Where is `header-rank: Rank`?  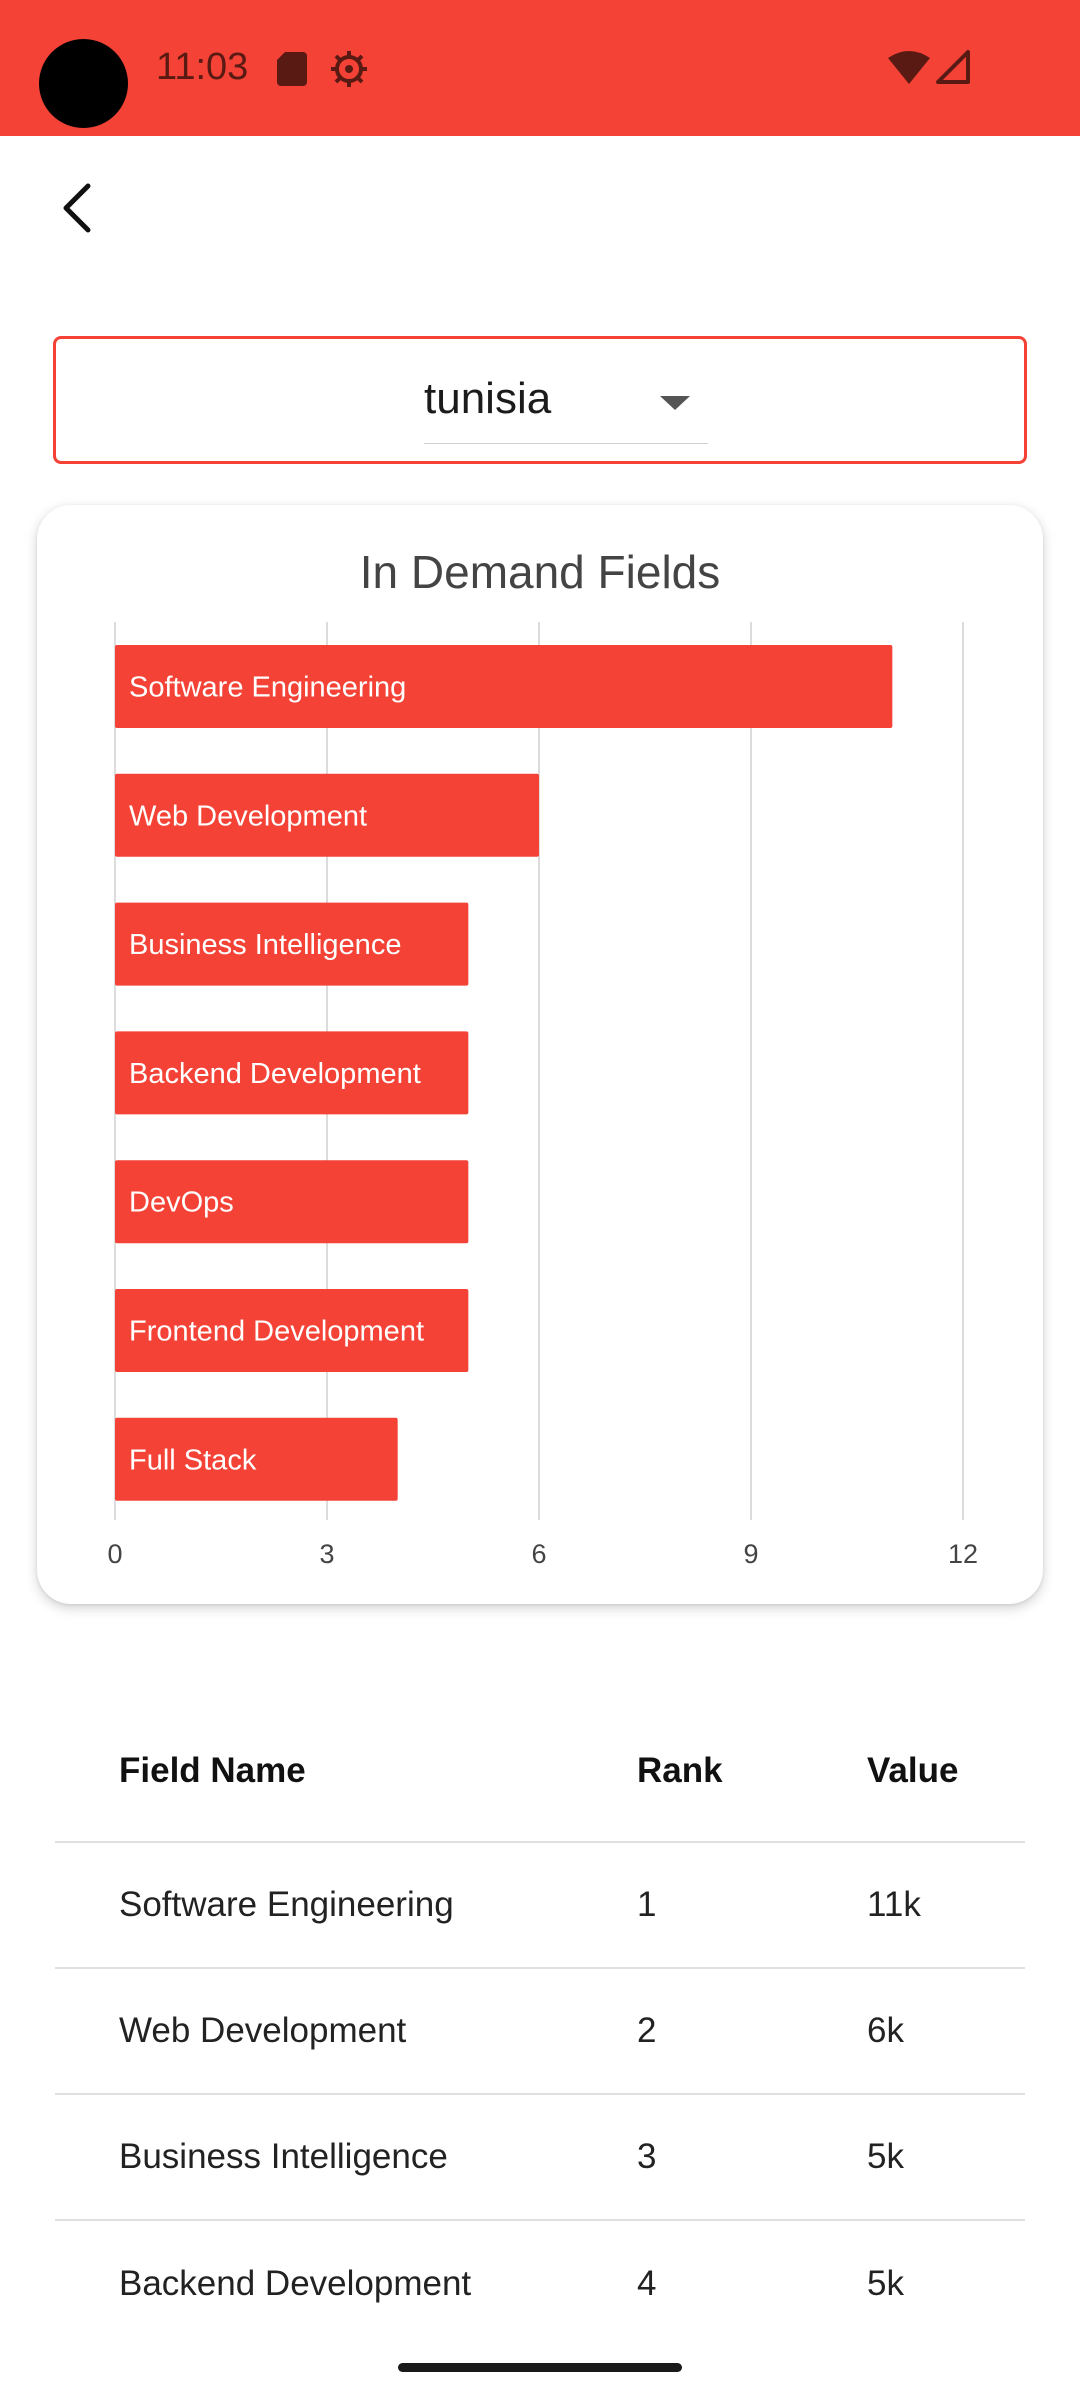 header-rank: Rank is located at coordinates (680, 1770).